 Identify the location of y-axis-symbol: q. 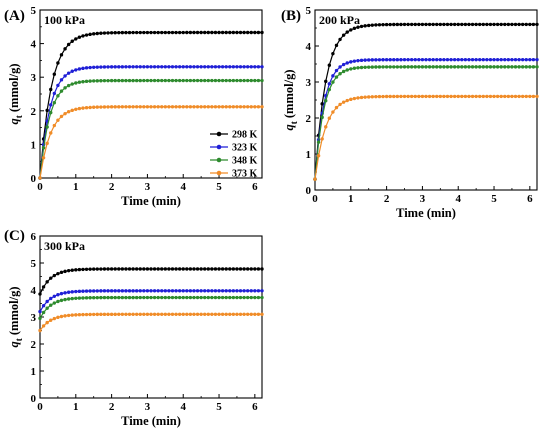
(14, 121).